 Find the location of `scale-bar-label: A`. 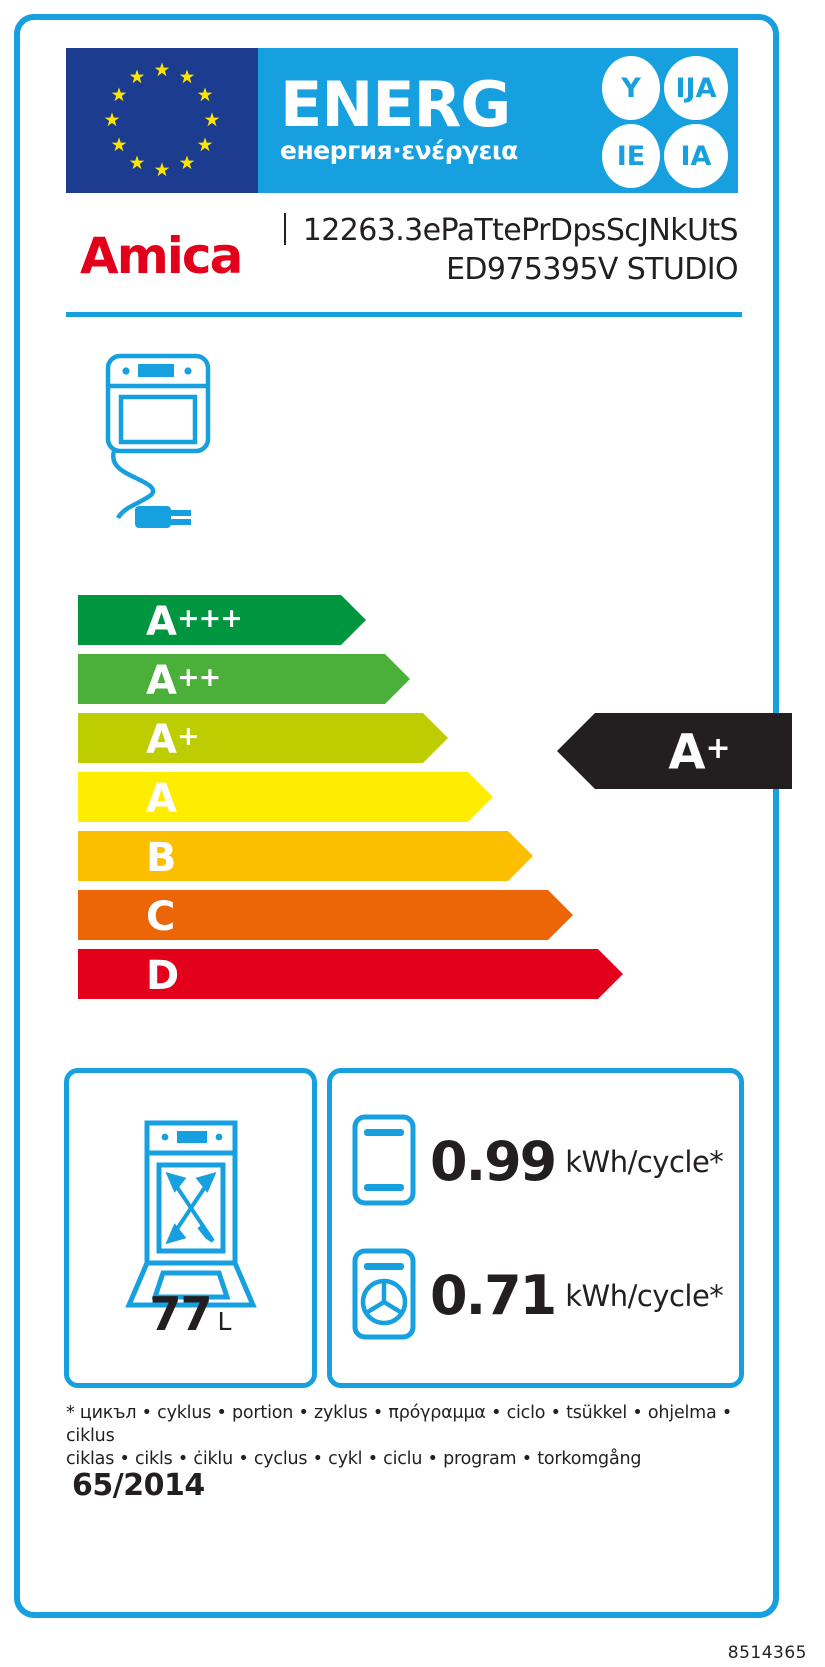

scale-bar-label: A is located at coordinates (161, 798).